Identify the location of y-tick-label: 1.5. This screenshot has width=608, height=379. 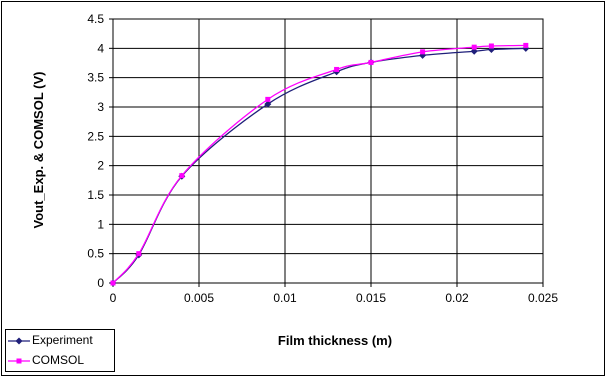
(95, 195).